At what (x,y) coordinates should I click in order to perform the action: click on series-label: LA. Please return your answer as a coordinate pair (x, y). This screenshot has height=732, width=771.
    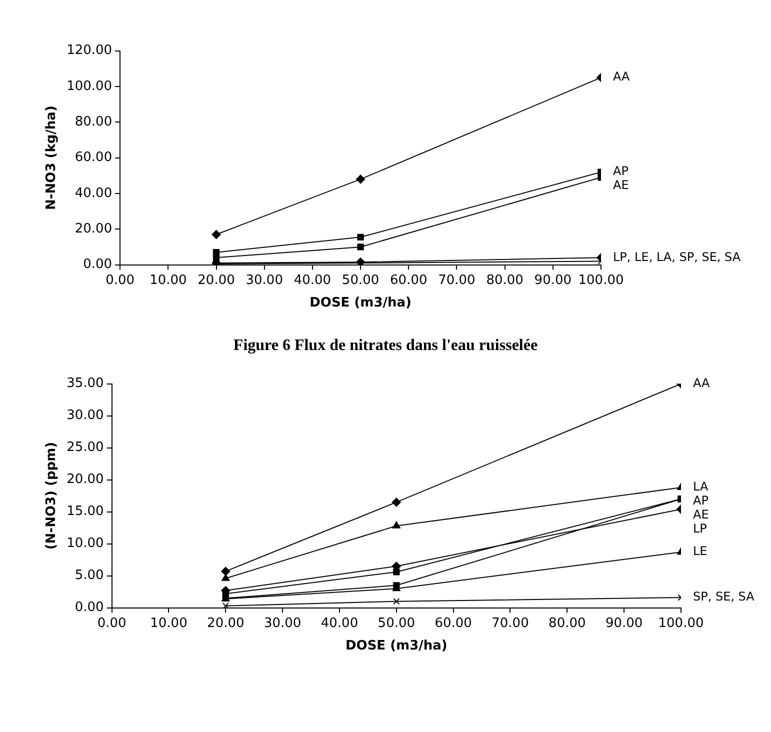
    Looking at the image, I should click on (701, 487).